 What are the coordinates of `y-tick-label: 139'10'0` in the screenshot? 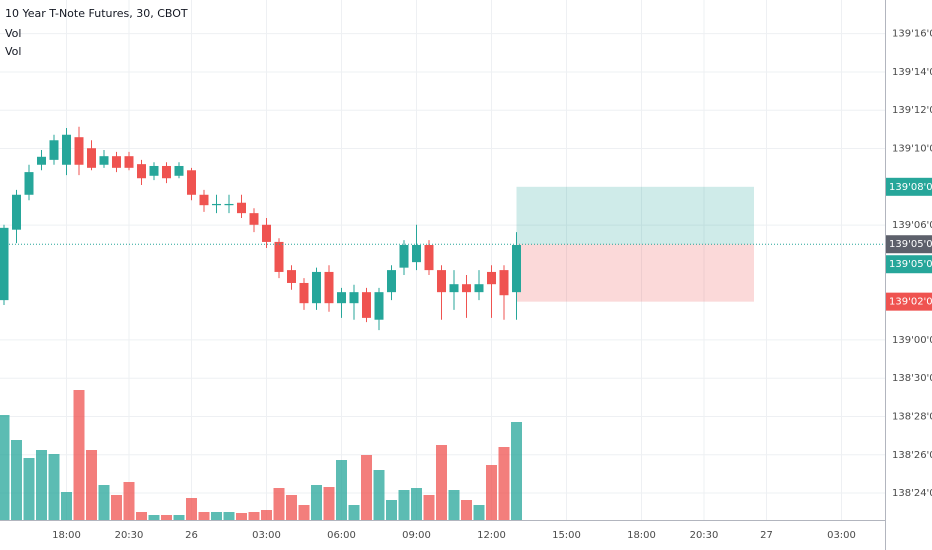 It's located at (912, 149).